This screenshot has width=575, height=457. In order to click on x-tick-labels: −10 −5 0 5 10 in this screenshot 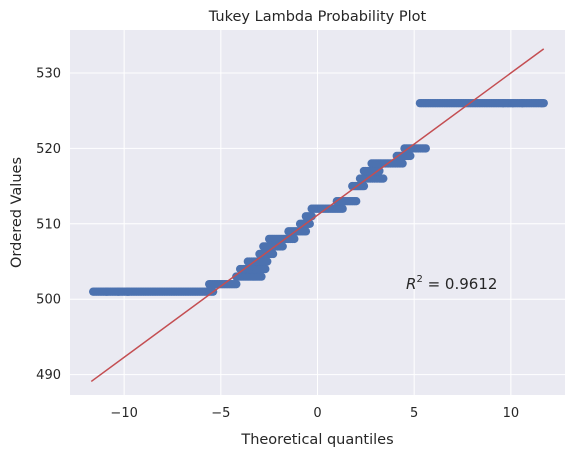, I will do `click(314, 413)`.